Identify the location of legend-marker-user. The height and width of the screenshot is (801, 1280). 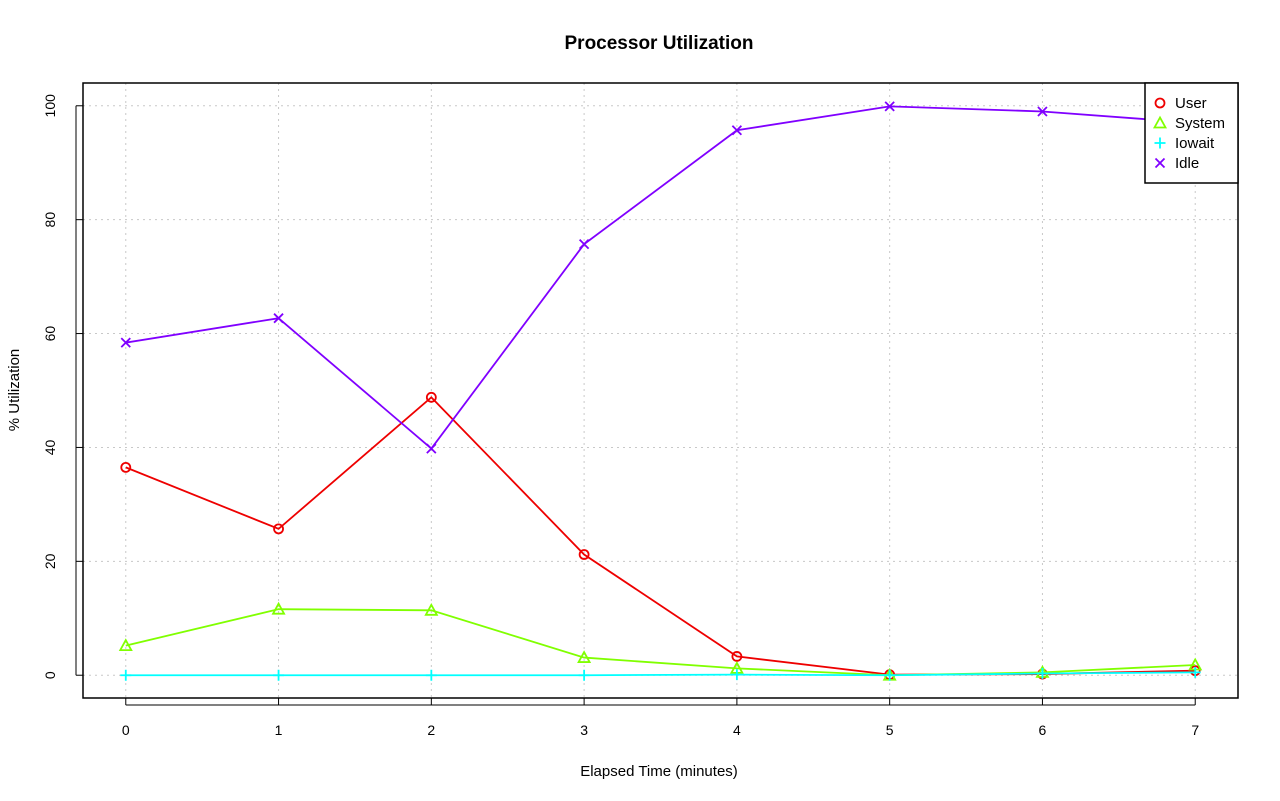
(1160, 103).